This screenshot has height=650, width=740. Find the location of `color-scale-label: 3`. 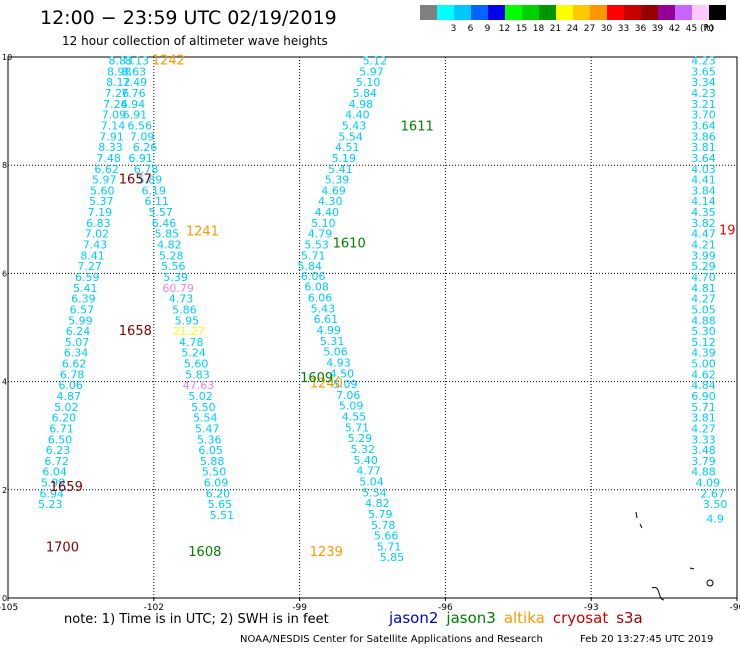

color-scale-label: 3 is located at coordinates (453, 29).